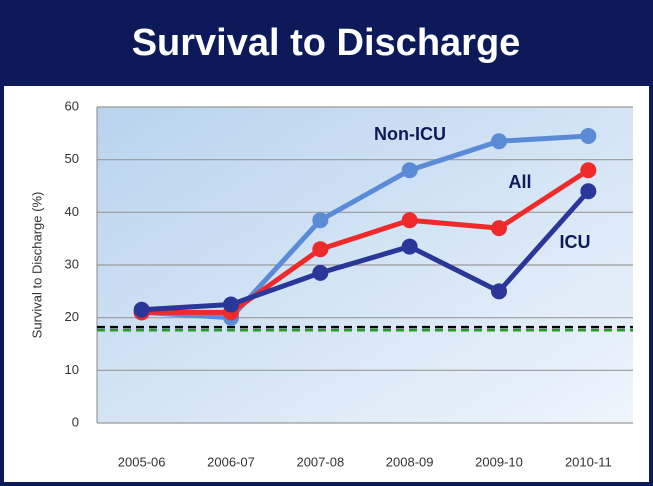 The height and width of the screenshot is (486, 653). Describe the element at coordinates (519, 182) in the screenshot. I see `series-label: All` at that location.